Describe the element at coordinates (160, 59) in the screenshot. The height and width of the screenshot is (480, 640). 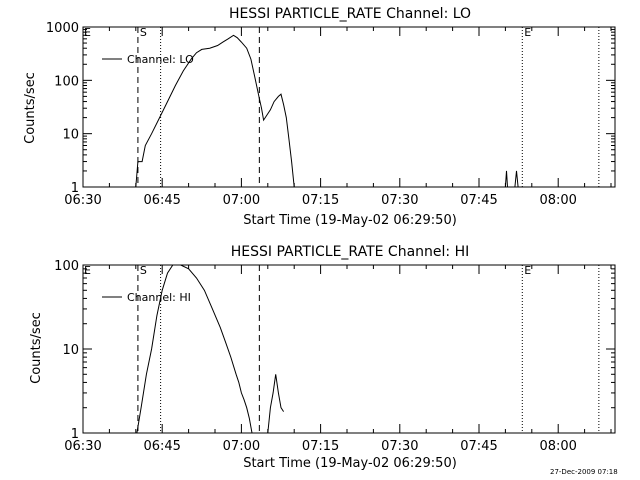
I see `legend-label: Channel: LO` at that location.